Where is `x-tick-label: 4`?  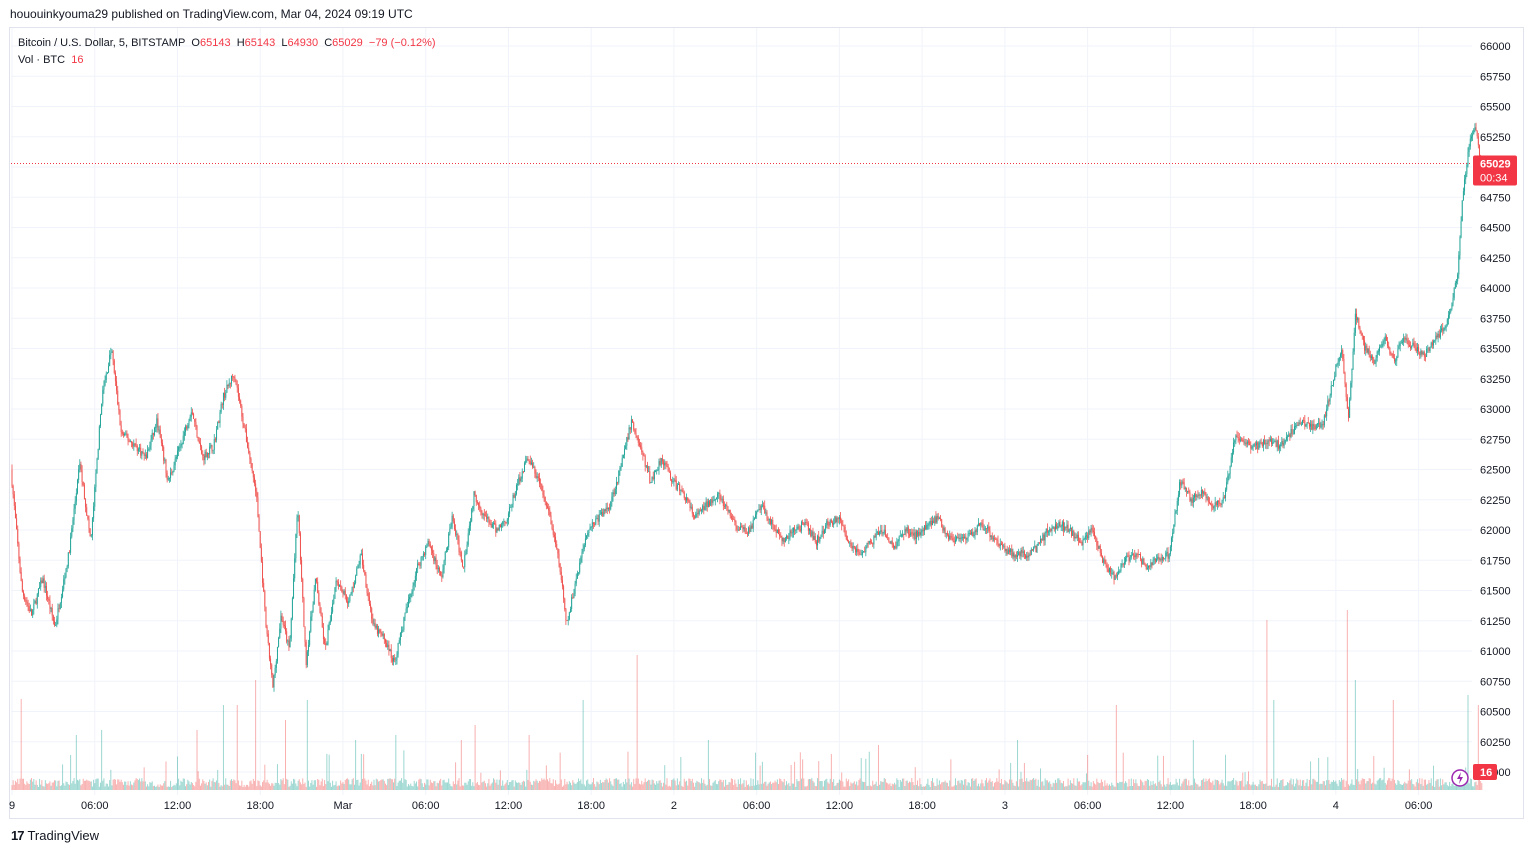 x-tick-label: 4 is located at coordinates (1336, 806).